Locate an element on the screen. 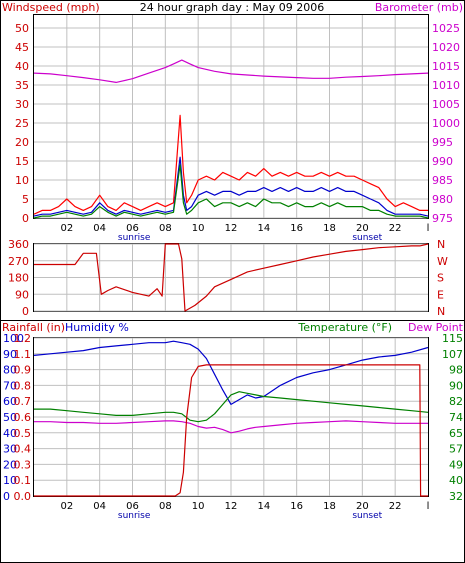  barometer-tick-label: 1010 is located at coordinates (446, 85).